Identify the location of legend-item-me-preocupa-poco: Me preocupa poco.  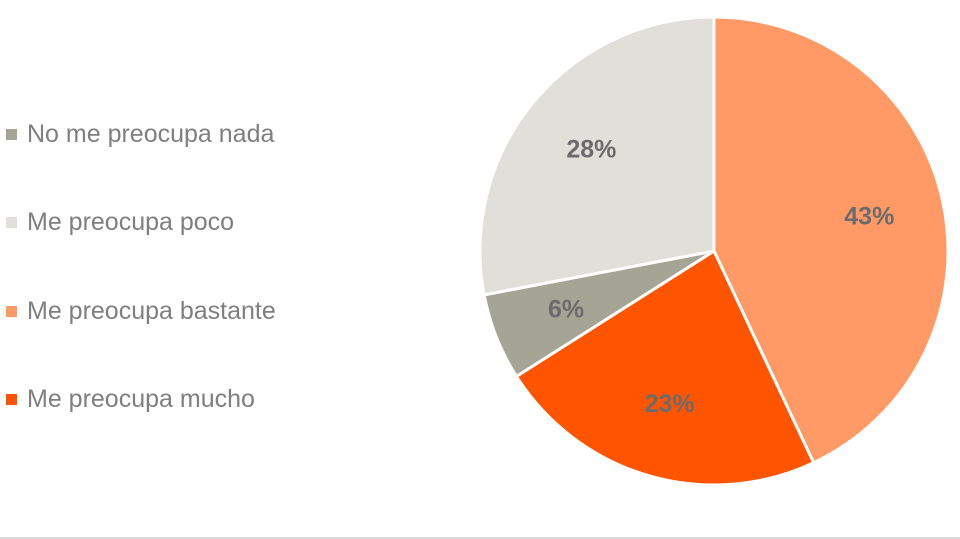
(141, 223).